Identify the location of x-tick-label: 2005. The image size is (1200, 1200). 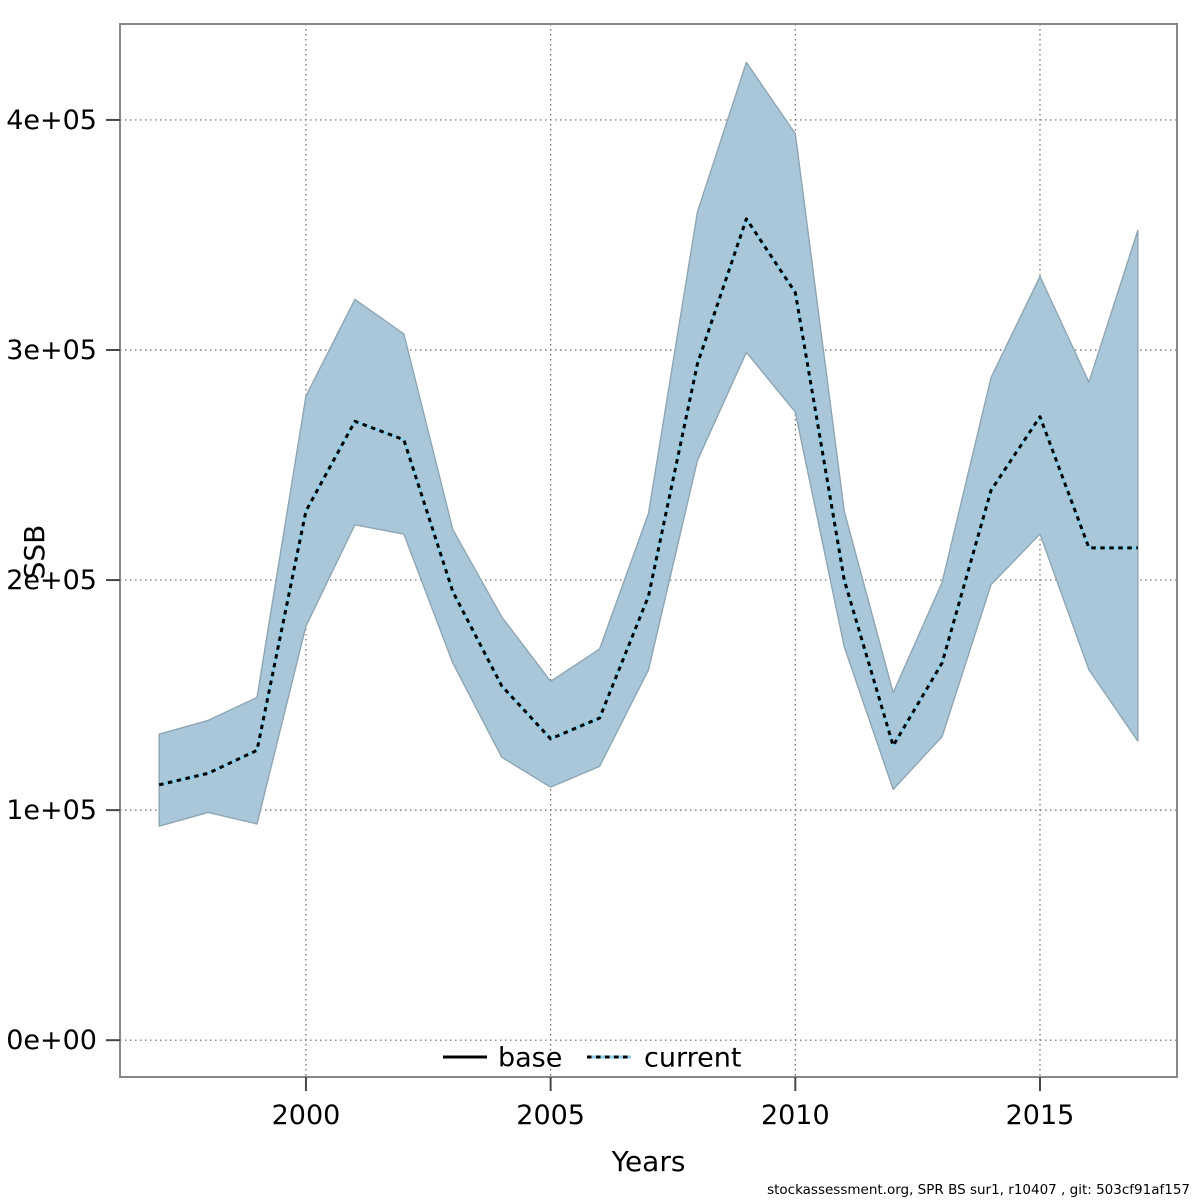
(550, 1115).